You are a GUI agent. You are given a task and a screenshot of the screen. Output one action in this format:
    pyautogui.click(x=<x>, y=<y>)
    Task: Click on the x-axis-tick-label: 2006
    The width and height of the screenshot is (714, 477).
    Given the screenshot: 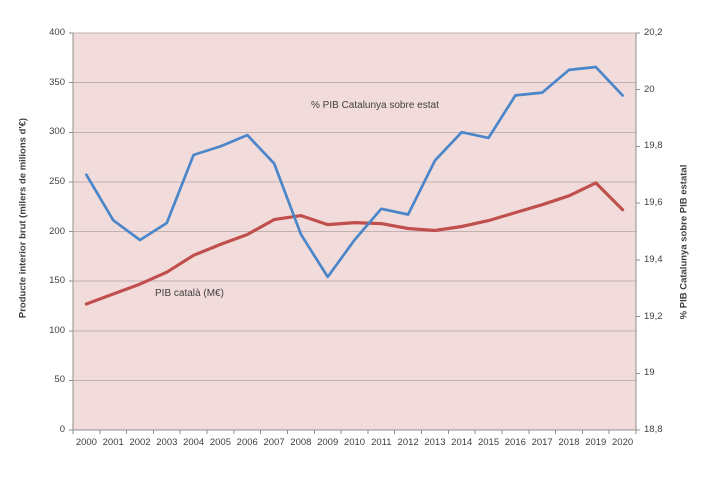 What is the action you would take?
    pyautogui.click(x=247, y=442)
    